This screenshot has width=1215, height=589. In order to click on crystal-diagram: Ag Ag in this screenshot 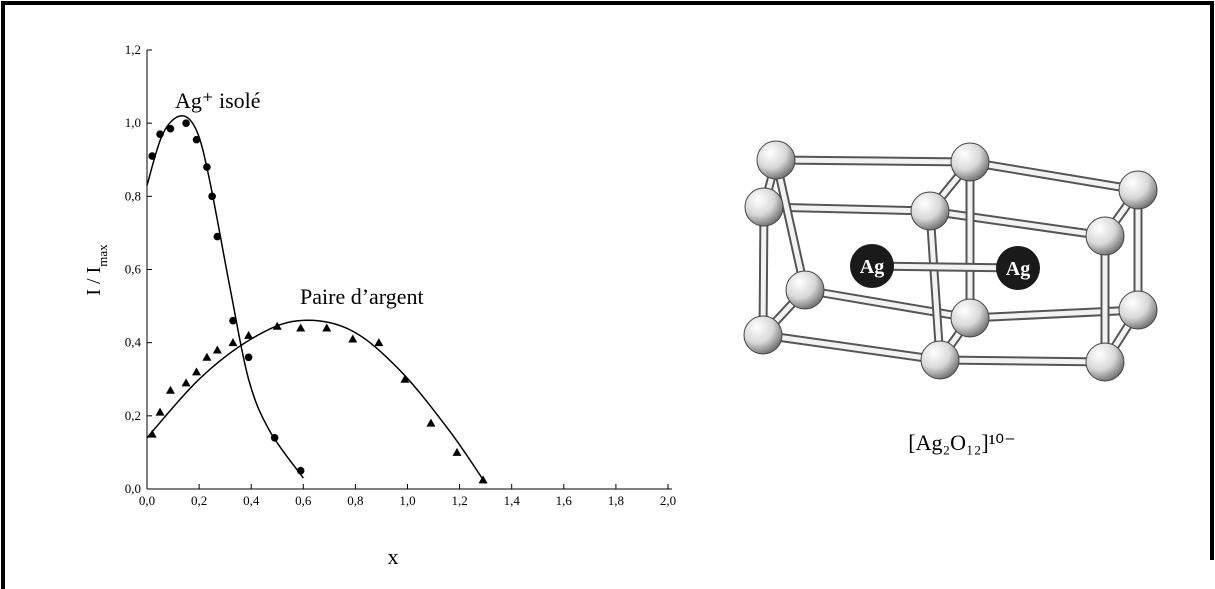, I will do `click(950, 261)`.